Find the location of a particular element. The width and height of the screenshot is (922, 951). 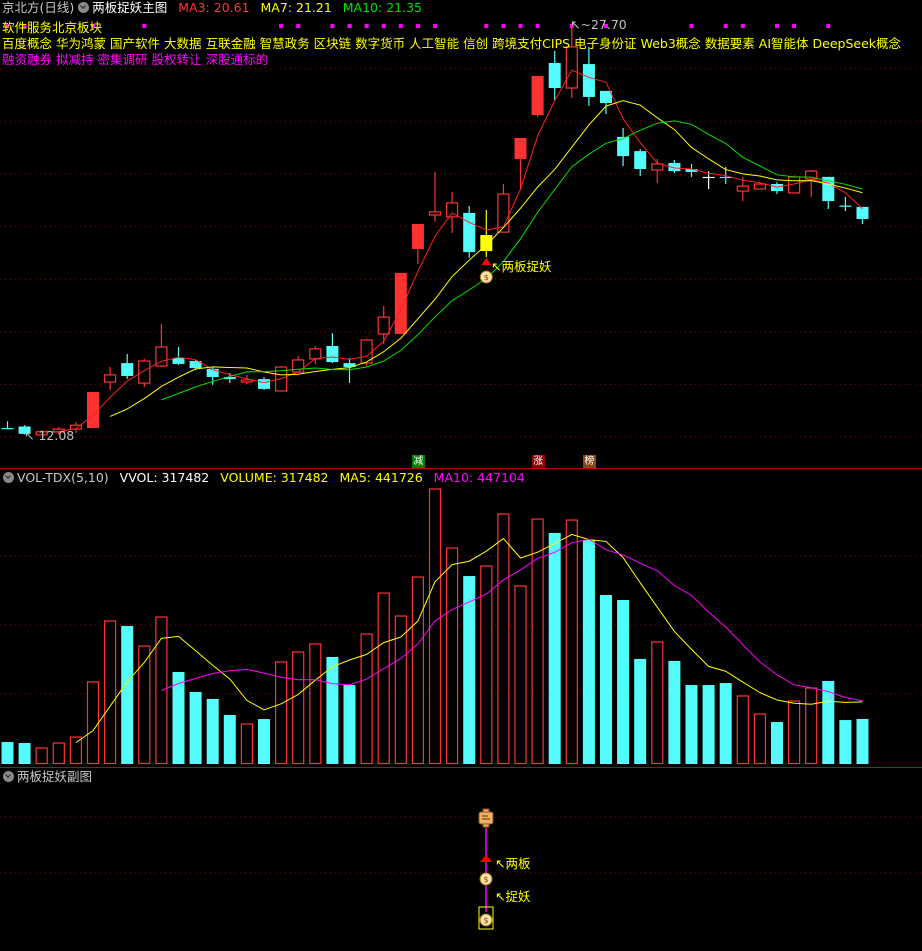

concept-tag: 智慧政务 is located at coordinates (284, 43).